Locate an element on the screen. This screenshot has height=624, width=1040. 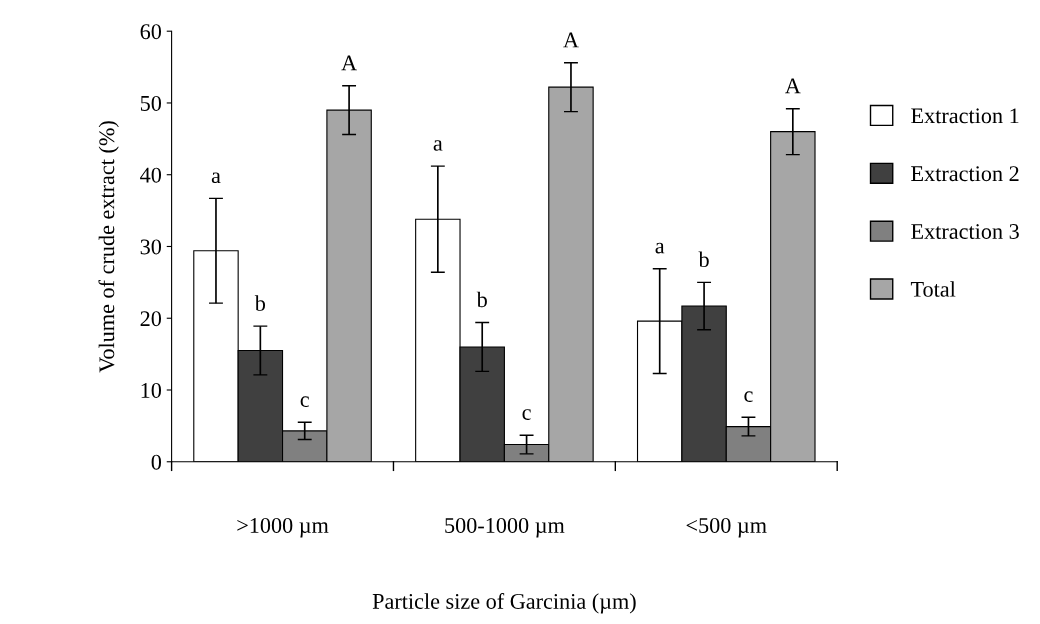
x-tick-label: 500-1000 µm is located at coordinates (505, 527).